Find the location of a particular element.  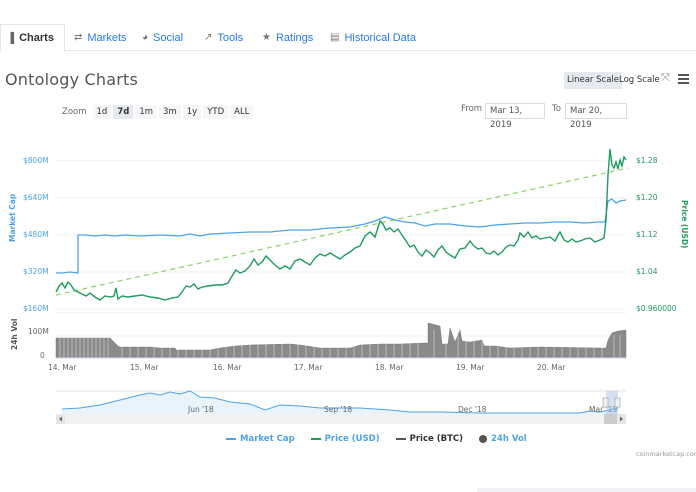

footer-strip is located at coordinates (586, 490).